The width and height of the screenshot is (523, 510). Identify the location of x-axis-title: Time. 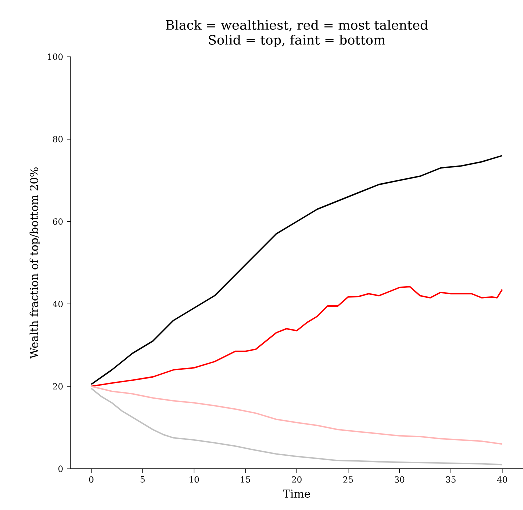
(296, 494).